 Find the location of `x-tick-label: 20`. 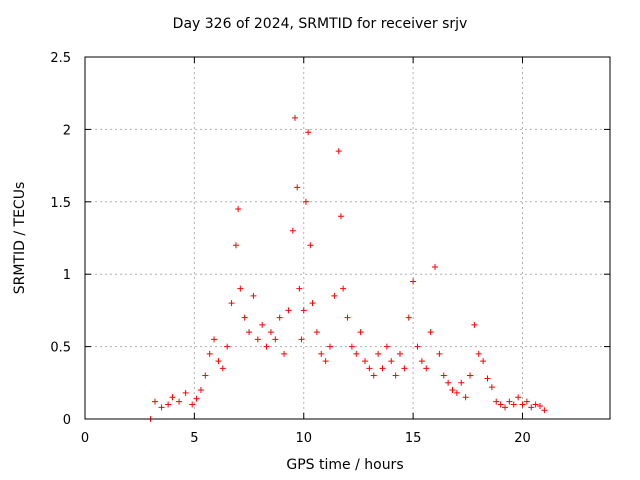

x-tick-label: 20 is located at coordinates (522, 438).